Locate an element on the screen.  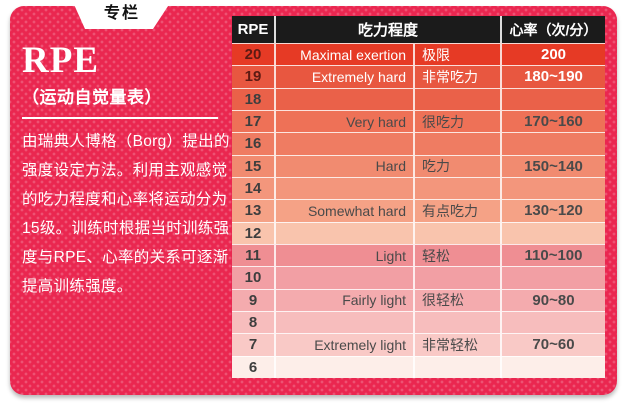
table-row: 18 is located at coordinates (418, 98).